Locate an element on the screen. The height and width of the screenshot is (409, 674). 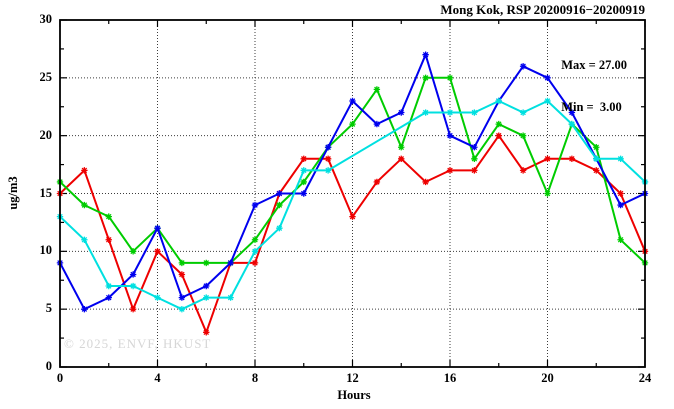
x-axis-label: Hours is located at coordinates (354, 395).